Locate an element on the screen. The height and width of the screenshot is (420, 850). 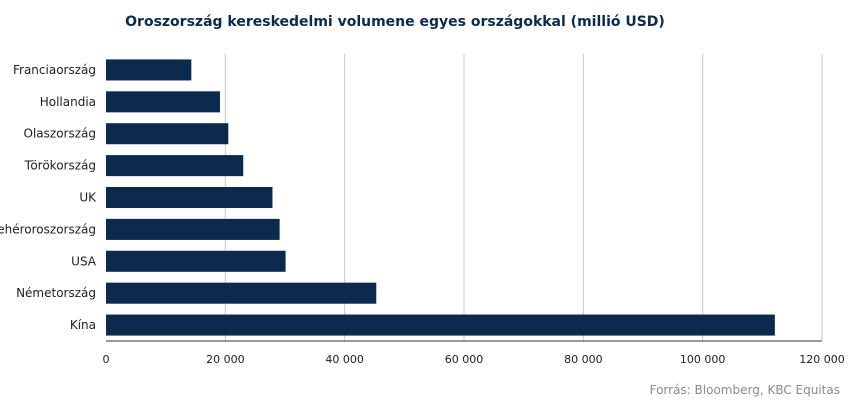
category-label: USA is located at coordinates (84, 261).